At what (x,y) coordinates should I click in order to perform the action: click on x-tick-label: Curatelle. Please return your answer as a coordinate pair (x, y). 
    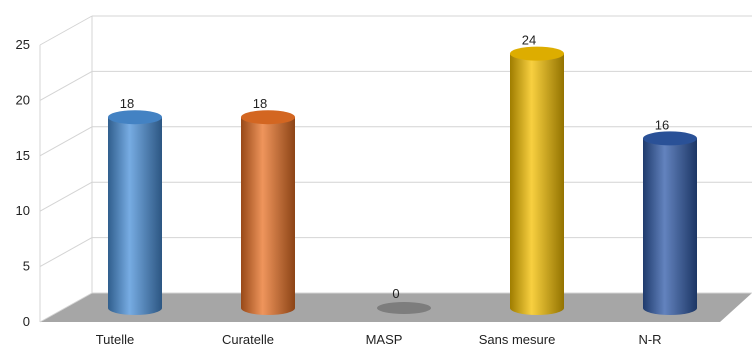
    Looking at the image, I should click on (248, 339).